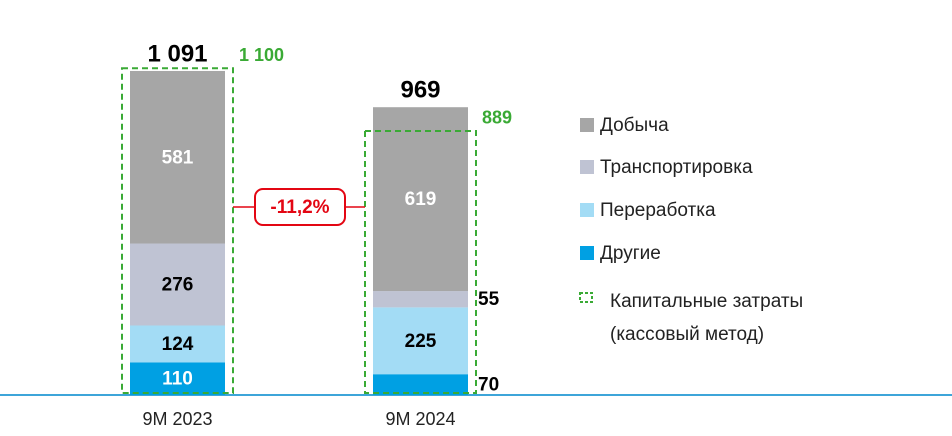 This screenshot has height=436, width=952. I want to click on legend-text: Переработка, so click(658, 210).